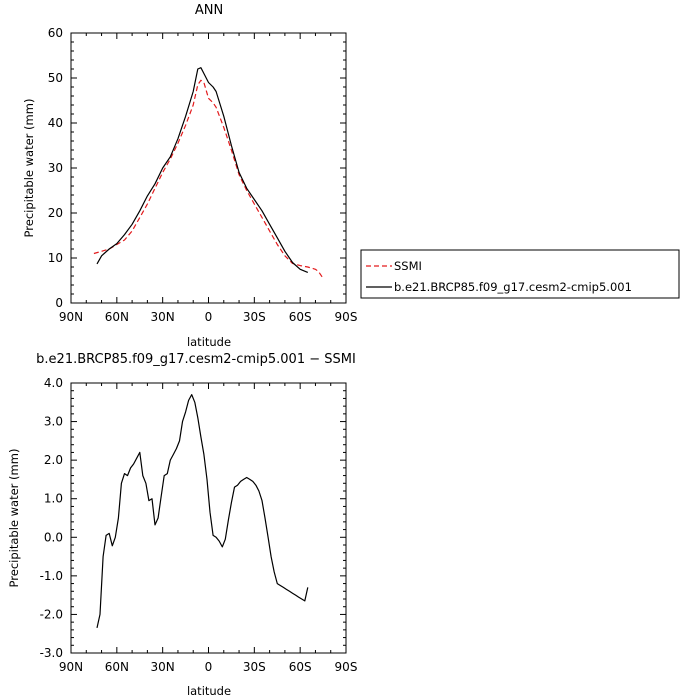 This screenshot has width=700, height=700. Describe the element at coordinates (55, 258) in the screenshot. I see `y-tick-label: 10` at that location.